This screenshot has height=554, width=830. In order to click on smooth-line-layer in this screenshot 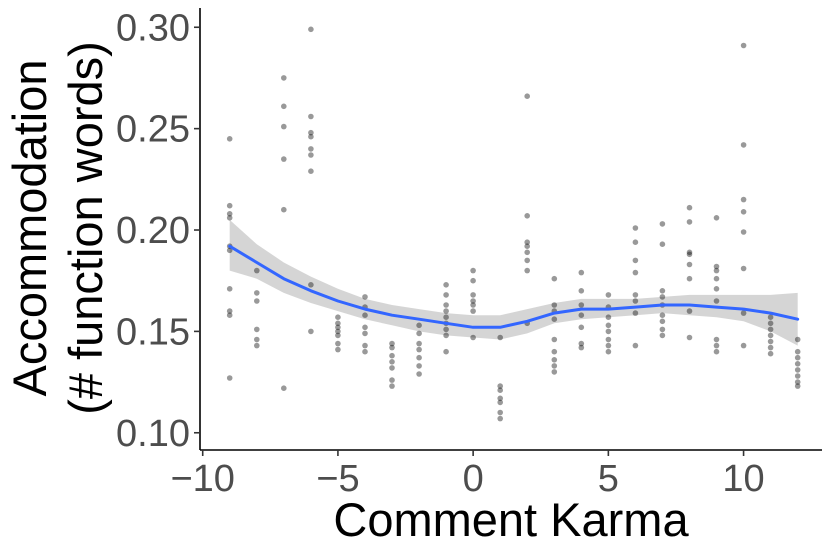, I will do `click(514, 286)`.